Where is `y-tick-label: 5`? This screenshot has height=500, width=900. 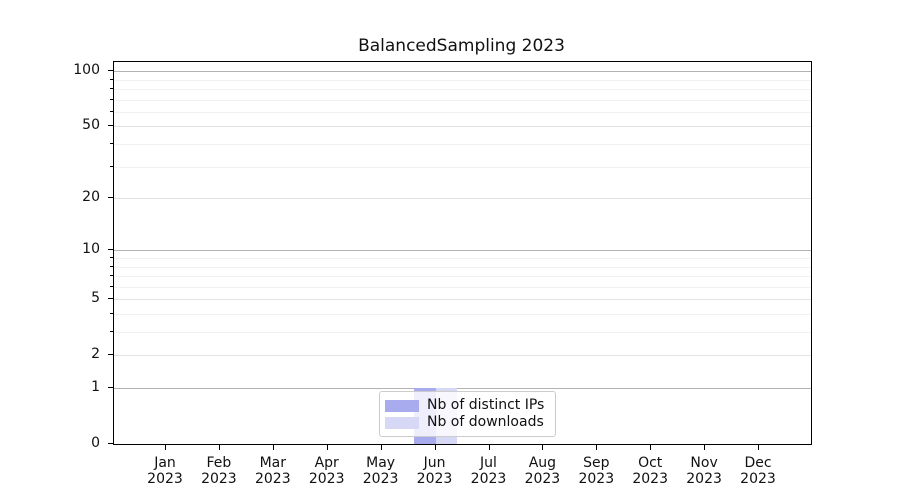 y-tick-label: 5 is located at coordinates (95, 298).